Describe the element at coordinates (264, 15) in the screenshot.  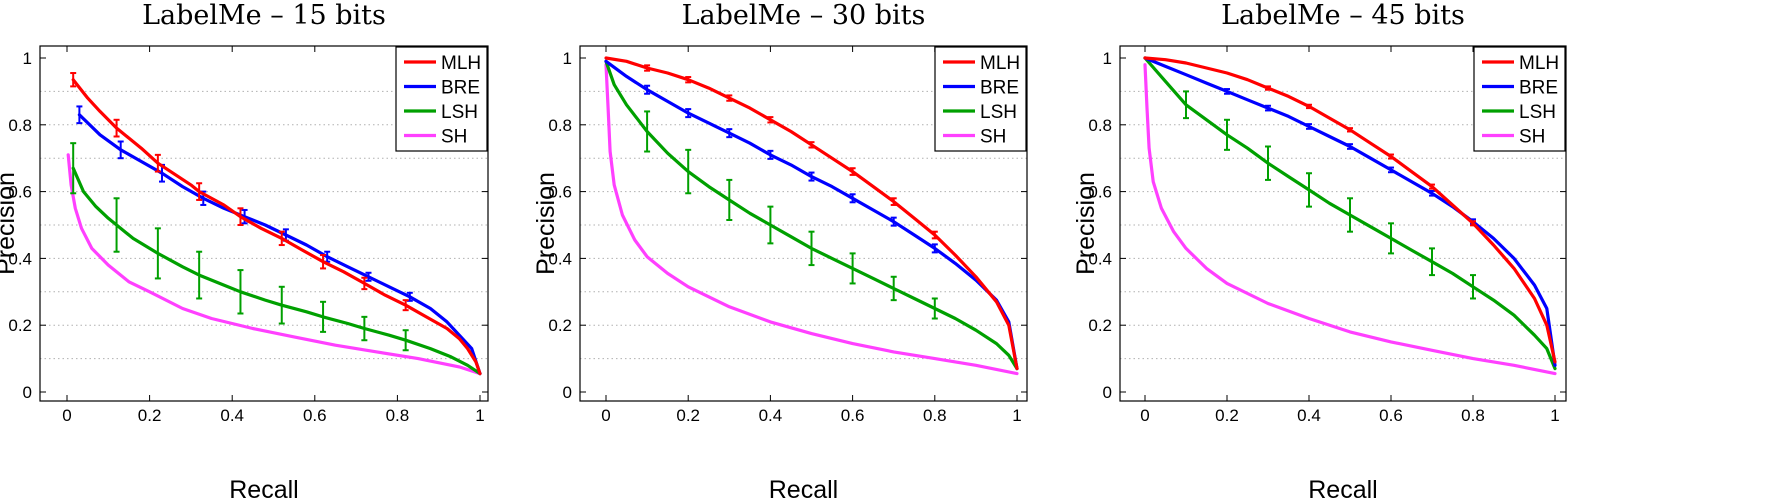
I see `chart-title: LabelMe – 15 bits` at that location.